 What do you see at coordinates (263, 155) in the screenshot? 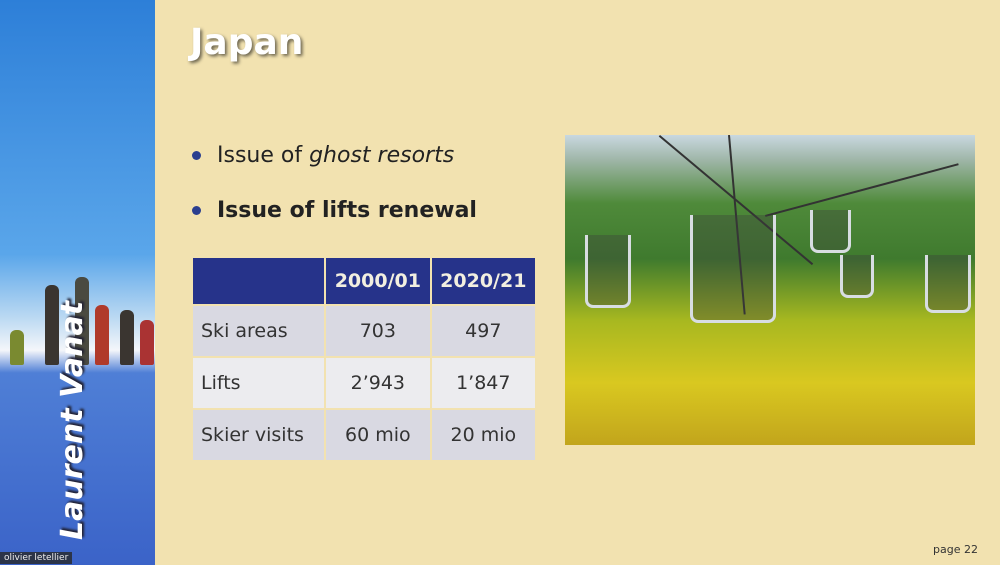
I see `bullet-text: Issue of` at bounding box center [263, 155].